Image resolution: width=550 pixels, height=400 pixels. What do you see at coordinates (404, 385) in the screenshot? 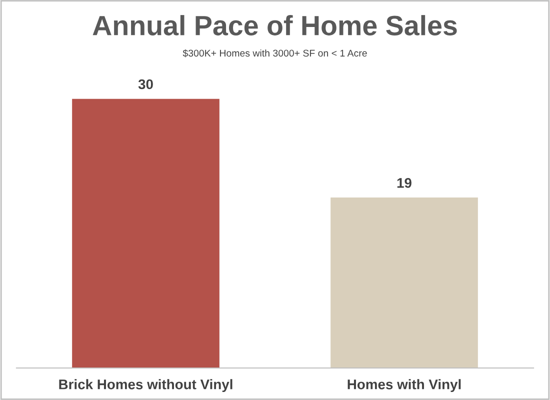
I see `x-tick-label: Homes with Vinyl` at bounding box center [404, 385].